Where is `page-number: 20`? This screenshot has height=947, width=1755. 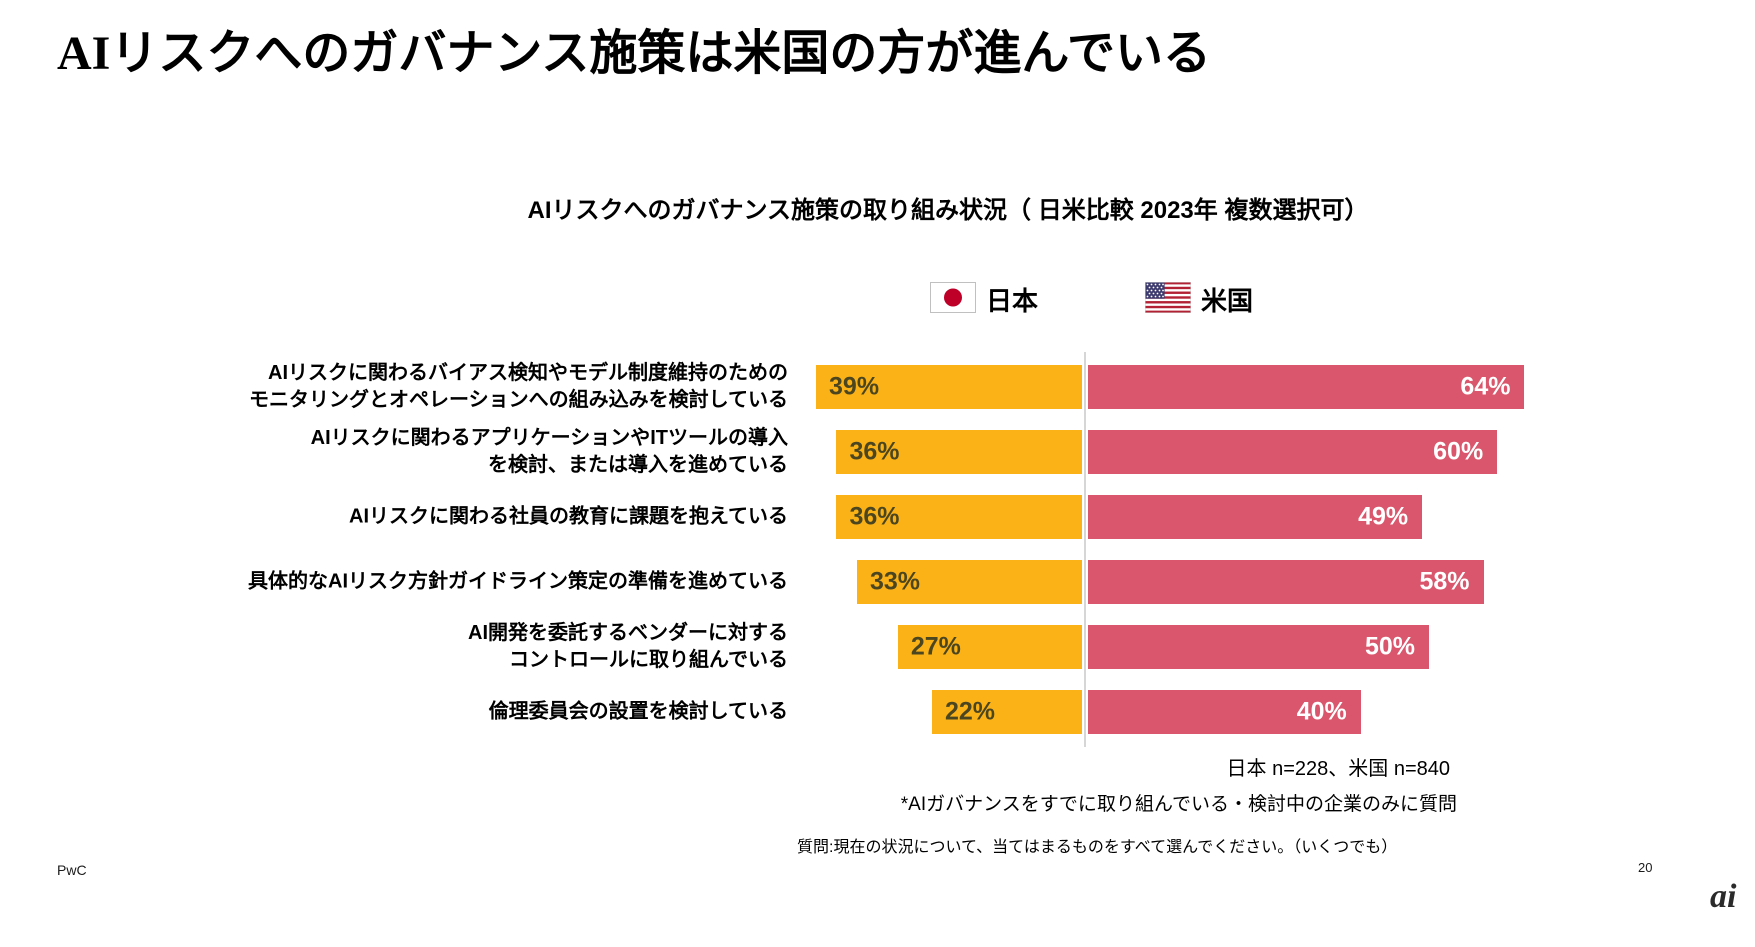
page-number: 20 is located at coordinates (1645, 867).